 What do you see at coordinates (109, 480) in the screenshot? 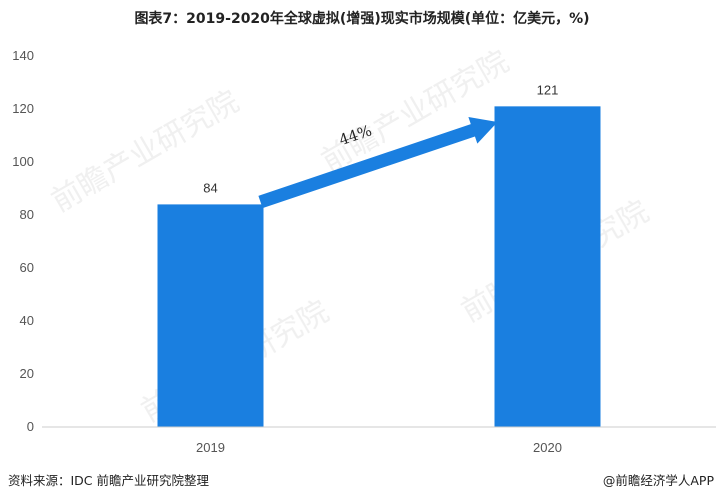
I see `source-note: 资料来源：IDC 前瞻产业研究院整理` at bounding box center [109, 480].